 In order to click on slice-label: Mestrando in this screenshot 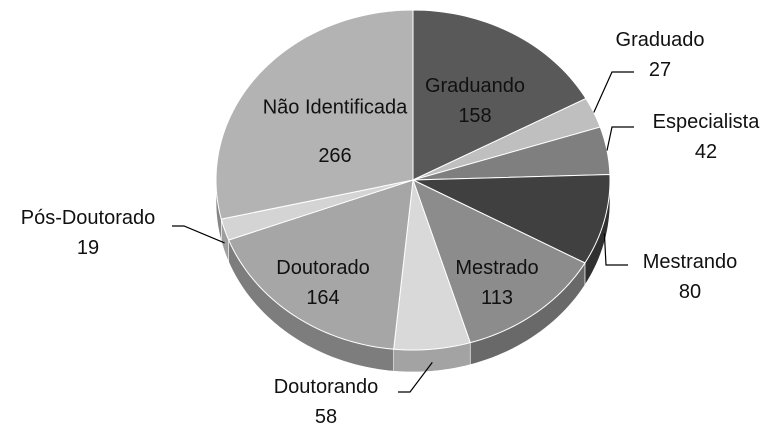, I will do `click(690, 262)`.